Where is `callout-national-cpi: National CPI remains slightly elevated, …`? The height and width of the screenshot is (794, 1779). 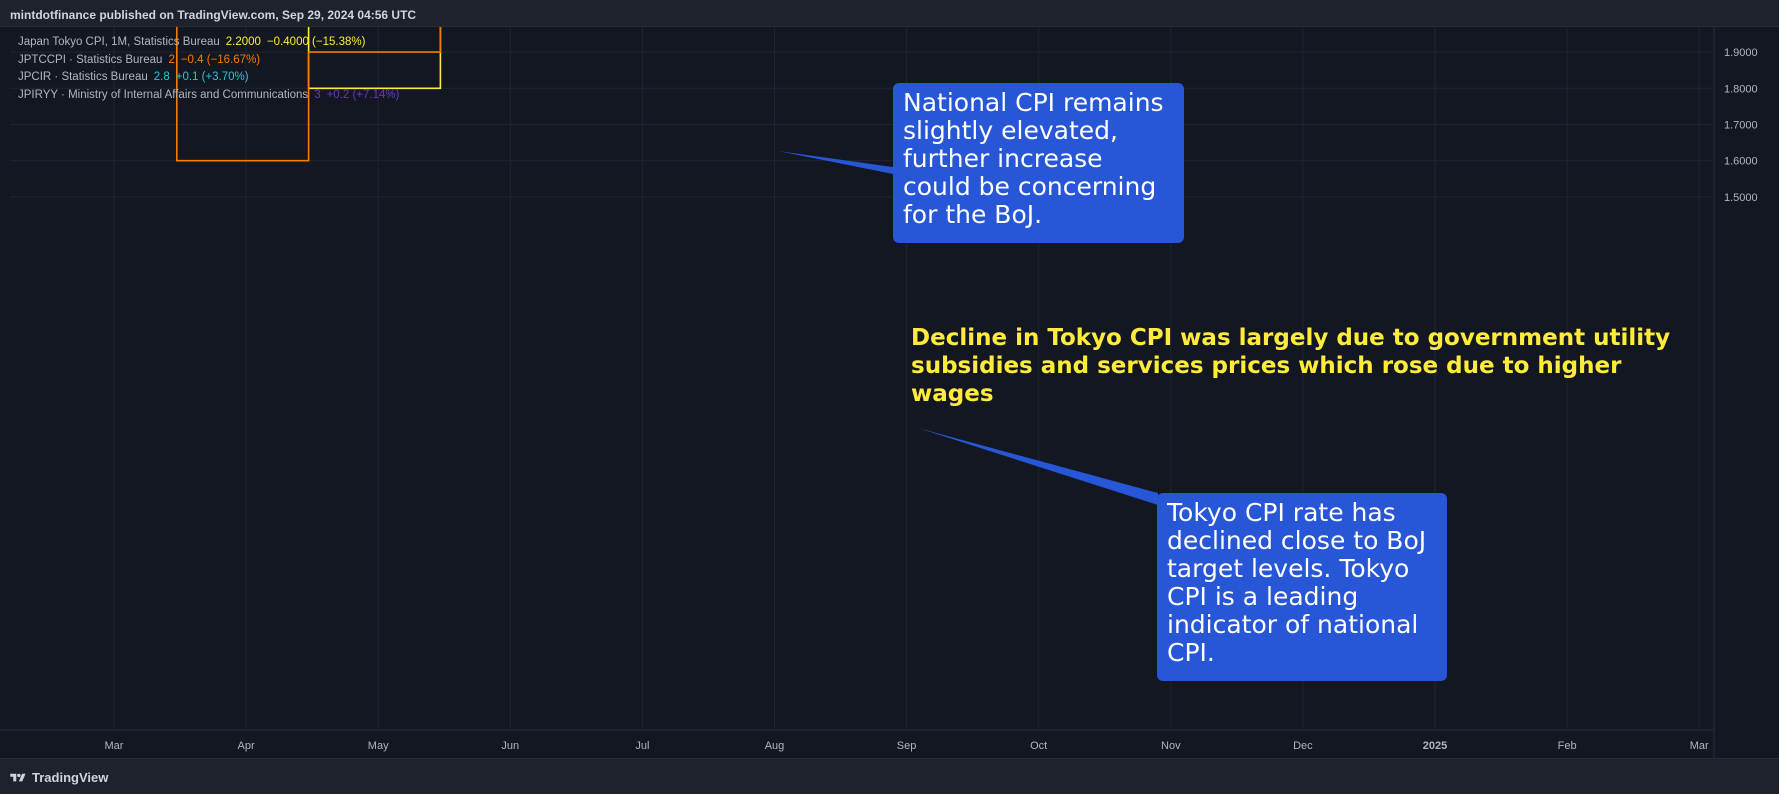
callout-national-cpi: National CPI remains slightly elevated, … is located at coordinates (1038, 163).